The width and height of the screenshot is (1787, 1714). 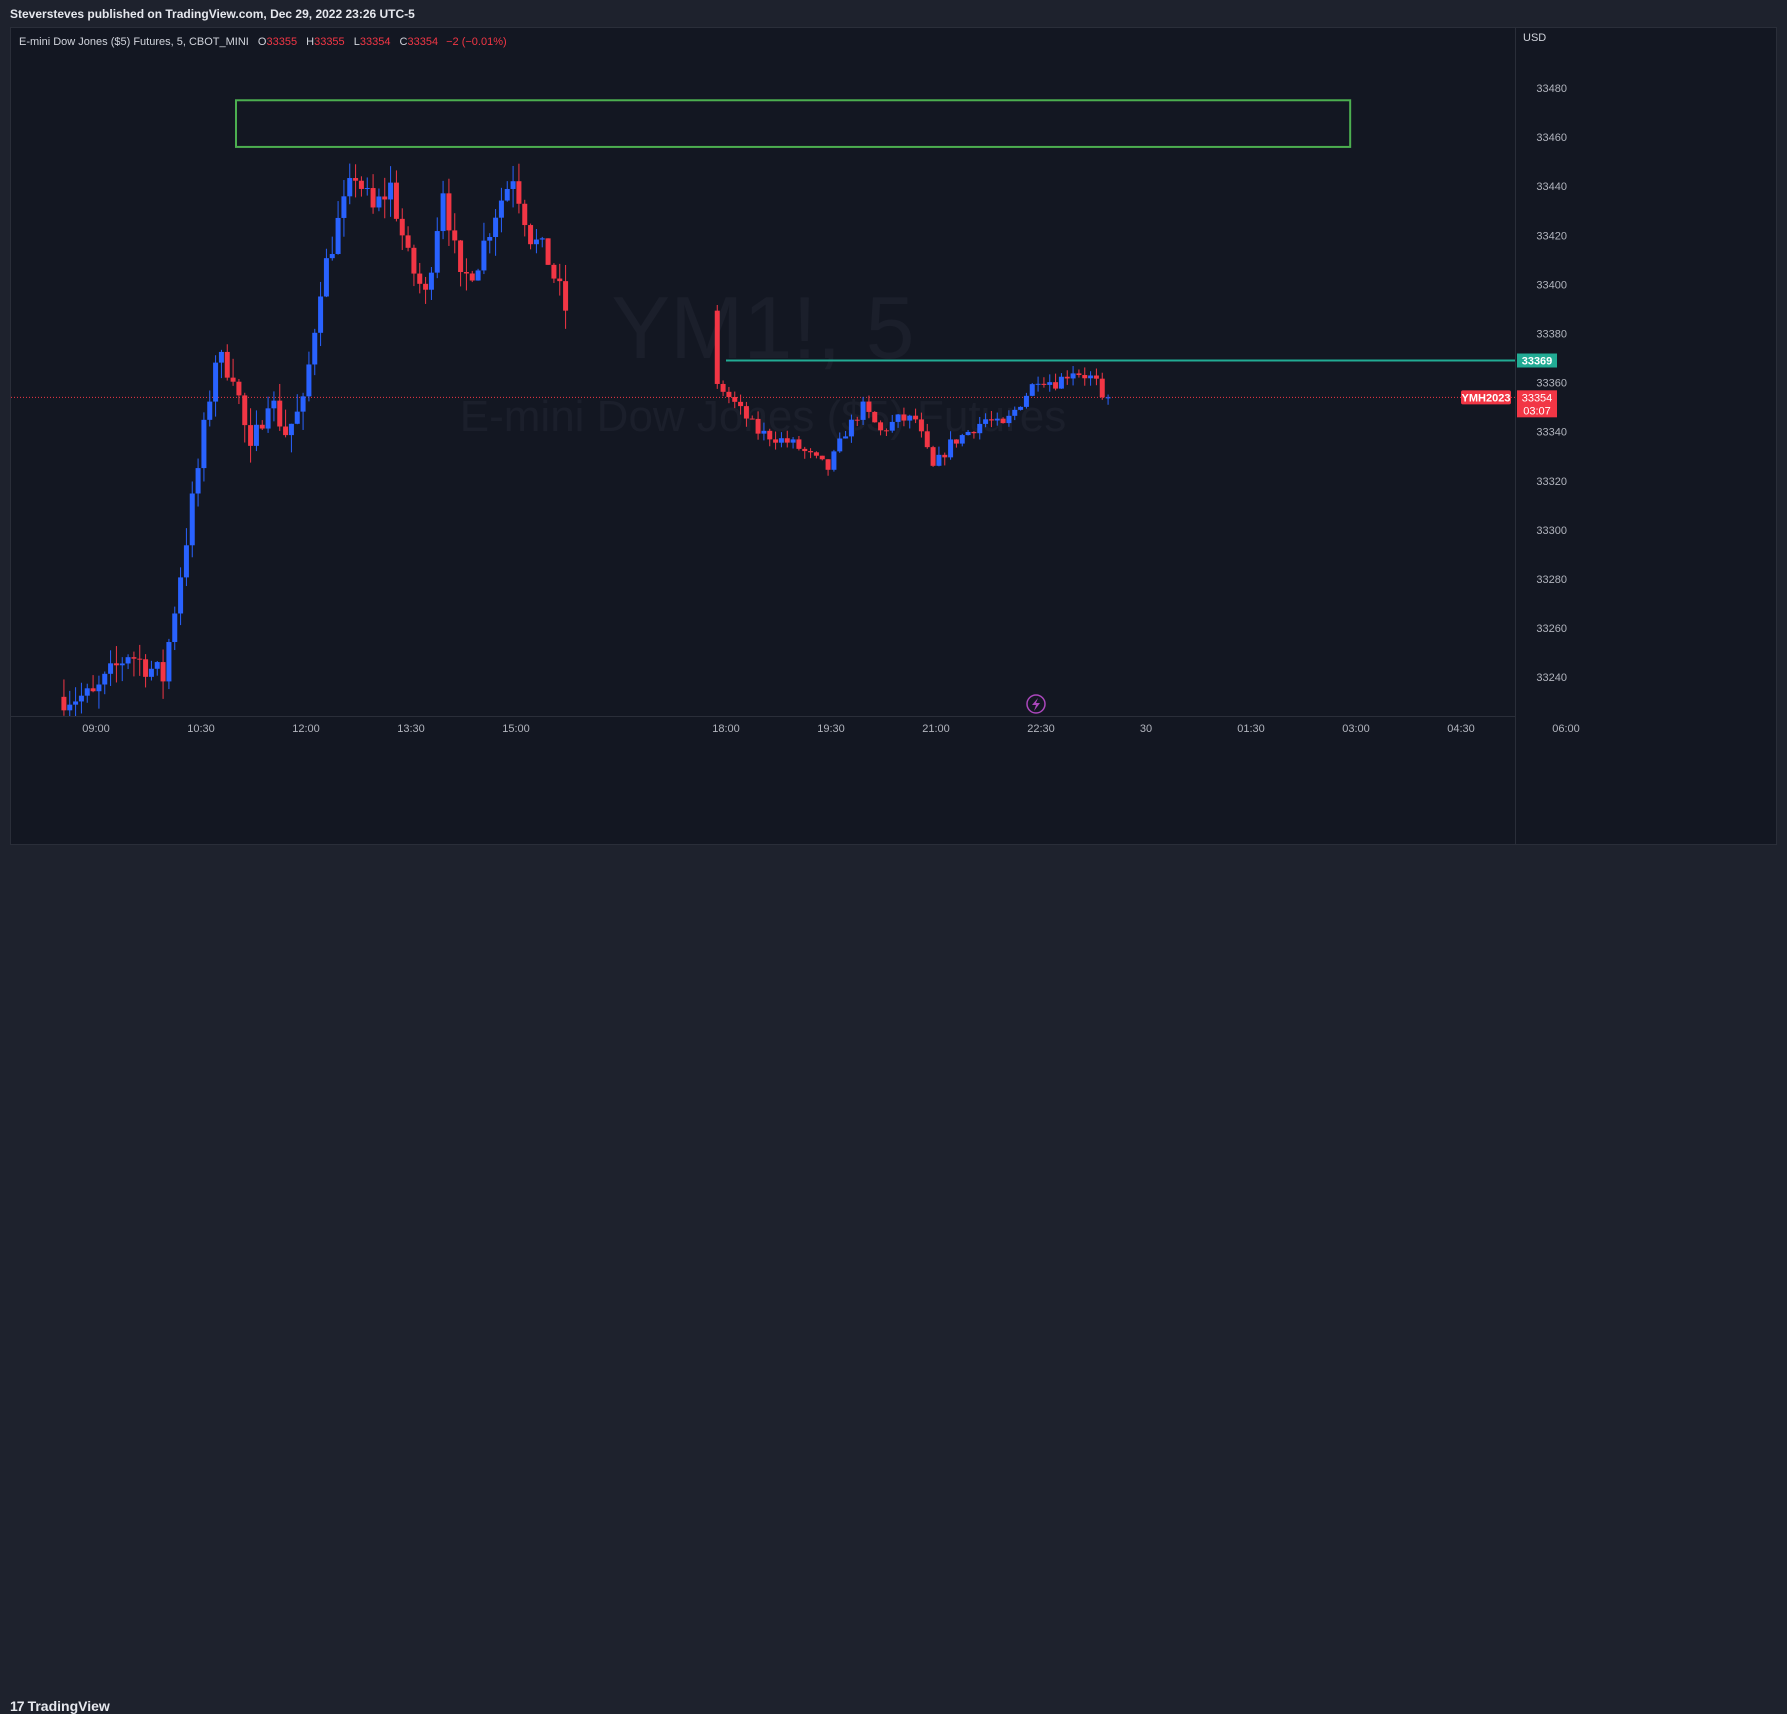 What do you see at coordinates (1537, 404) in the screenshot?
I see `last-price-badge` at bounding box center [1537, 404].